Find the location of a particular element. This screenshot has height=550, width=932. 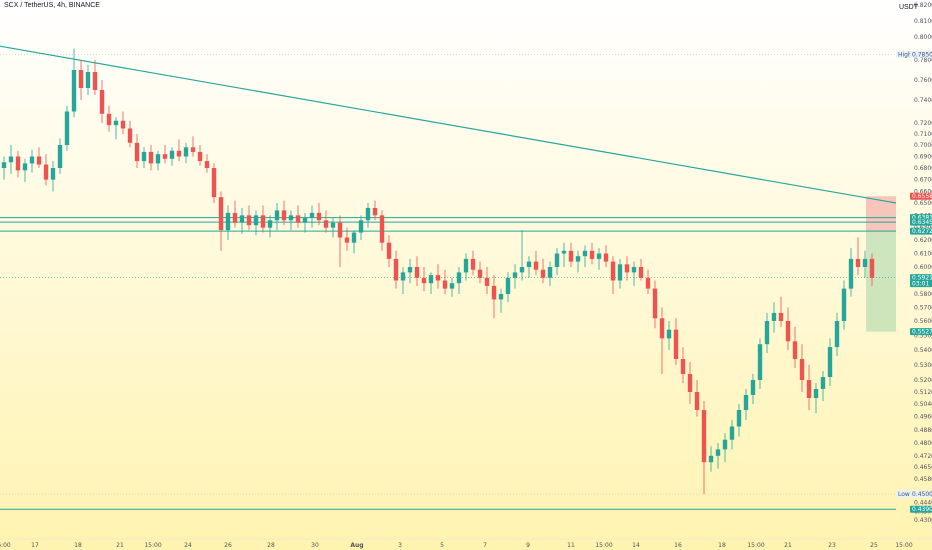

price-tag-value: 0.4390 is located at coordinates (922, 509).